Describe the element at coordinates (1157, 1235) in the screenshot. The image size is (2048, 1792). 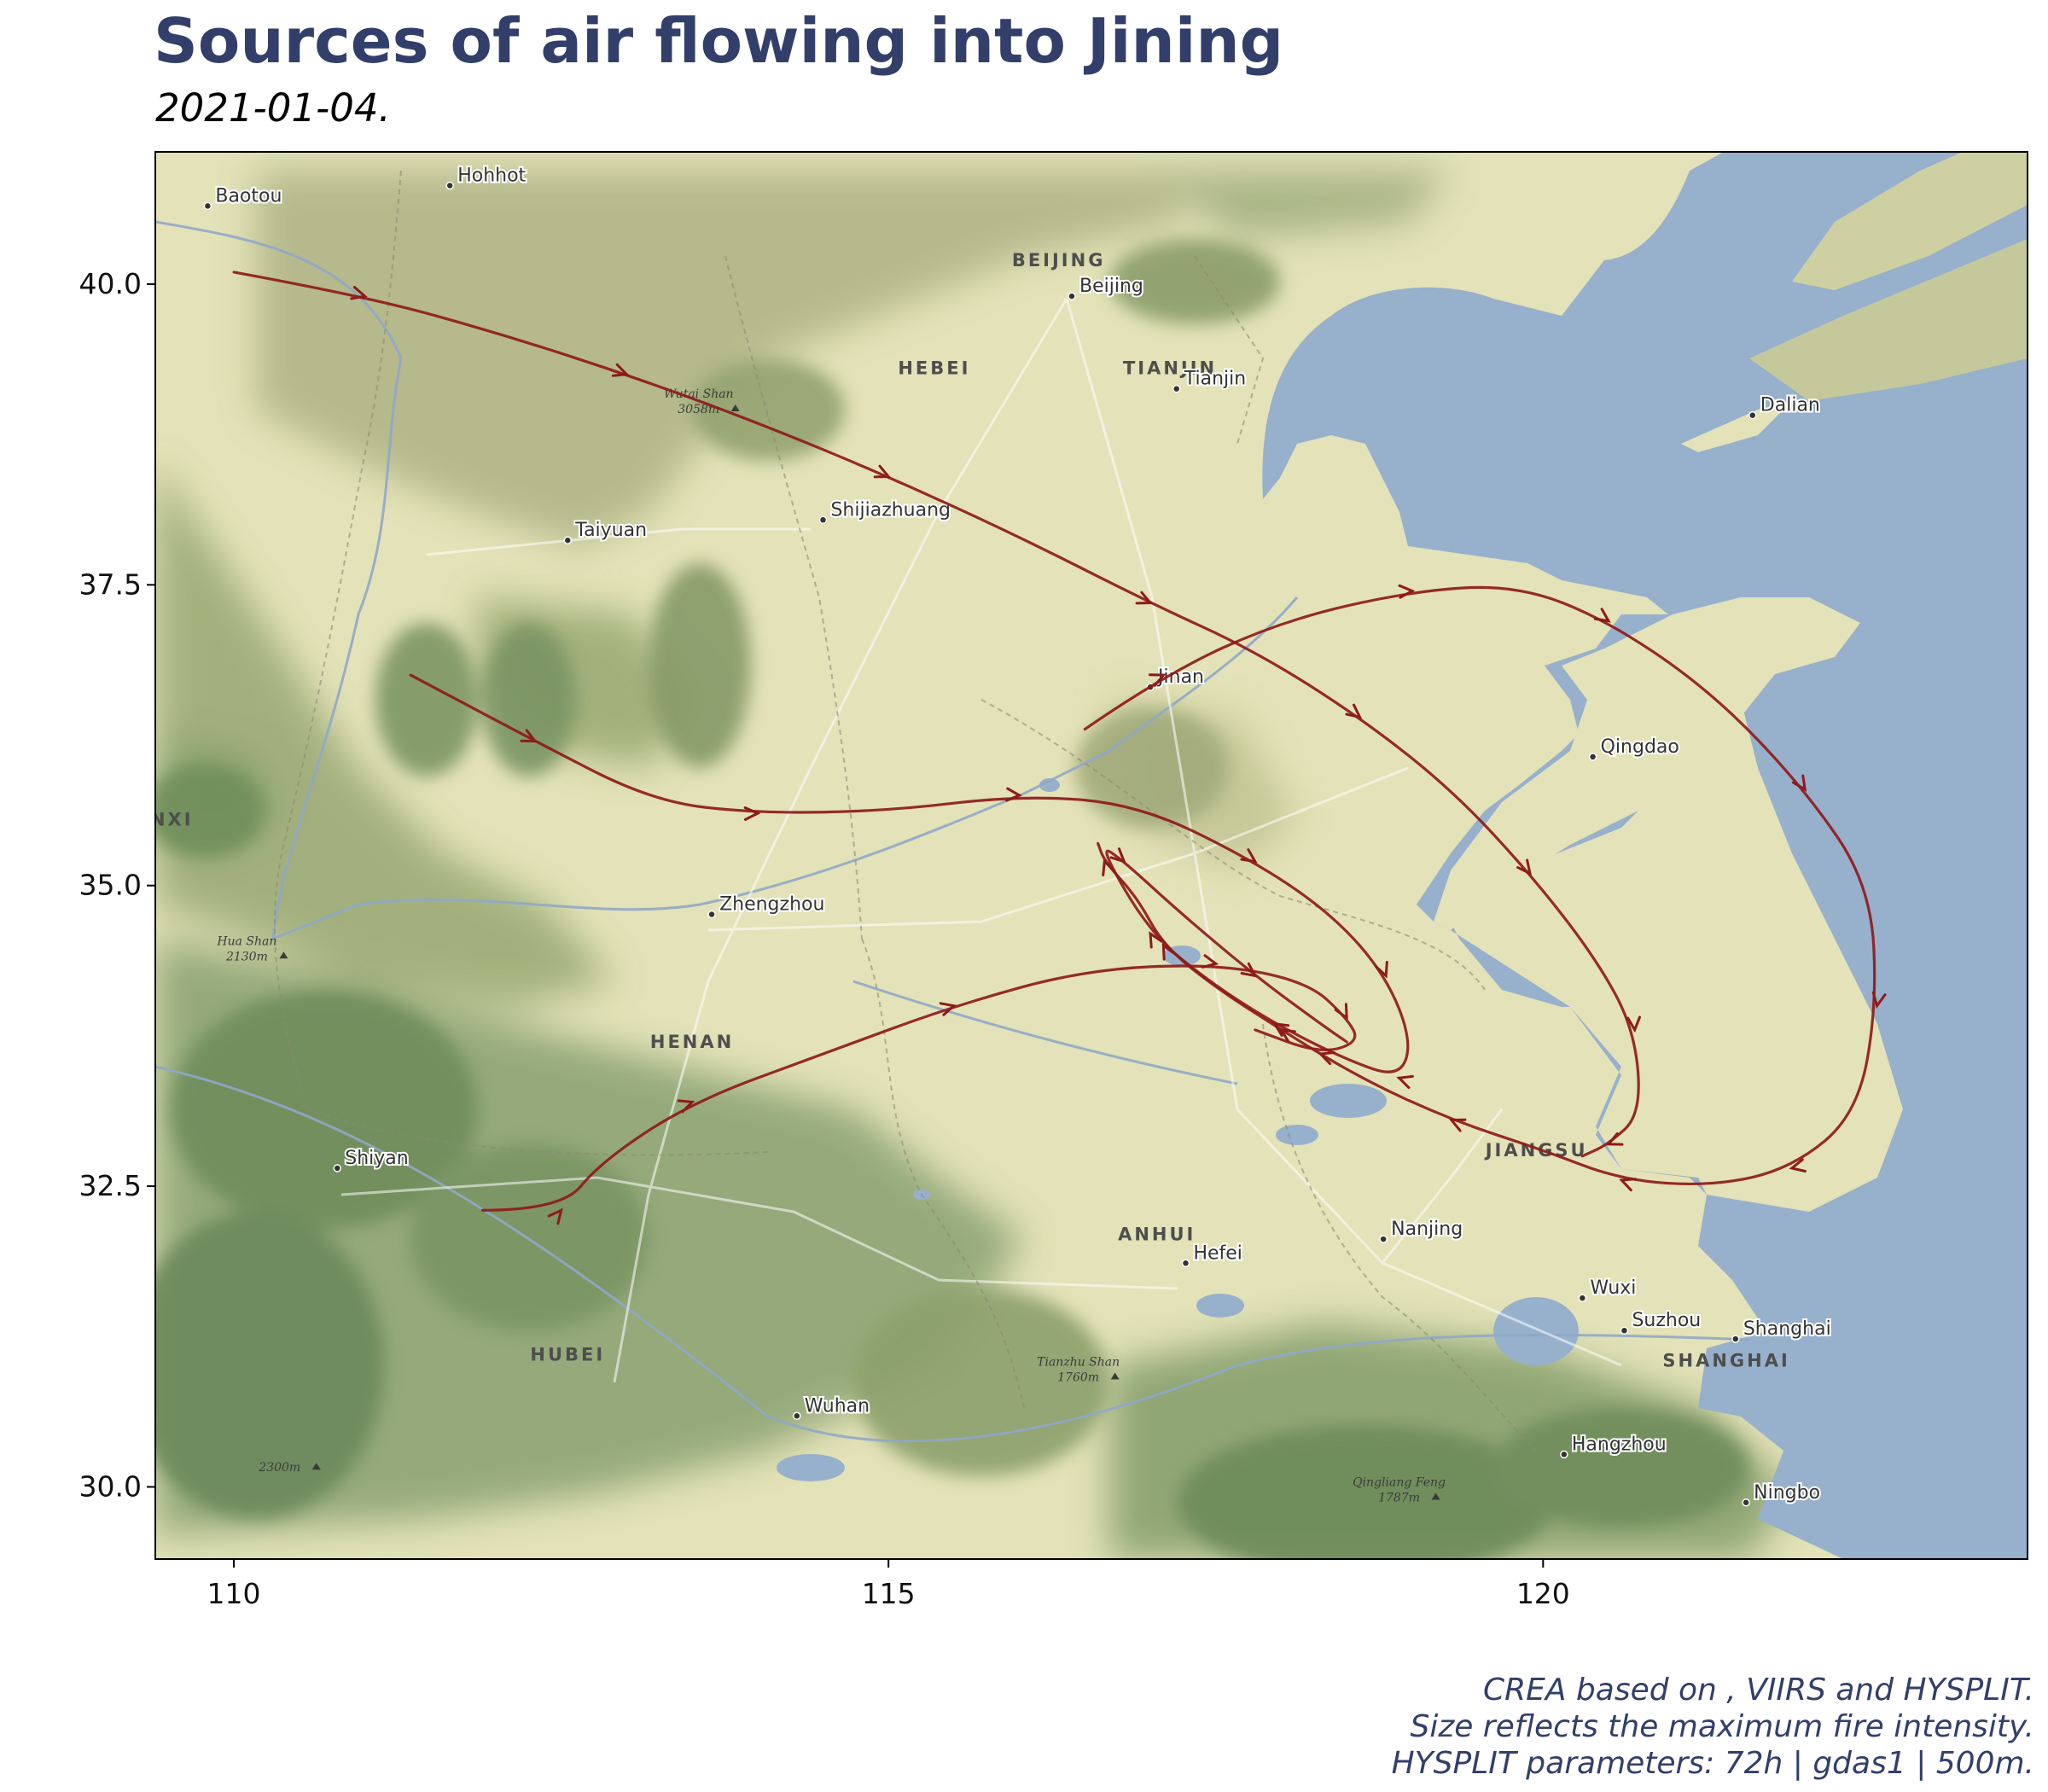
I see `region-label: ANHUI` at that location.